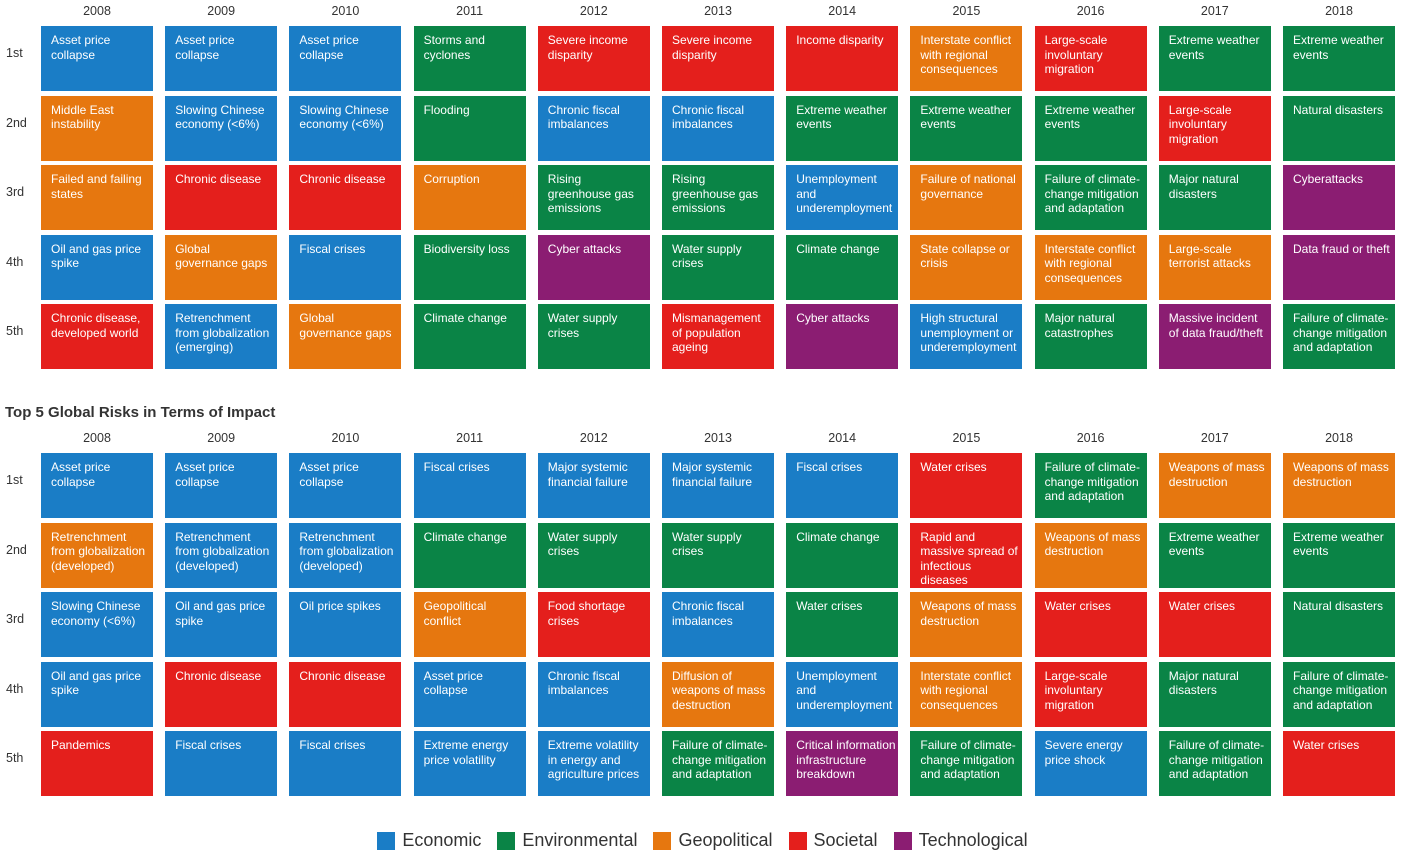 The width and height of the screenshot is (1405, 859). Describe the element at coordinates (97, 624) in the screenshot. I see `impact-risk-cell: Slowing Chinese economy (<6%)` at that location.